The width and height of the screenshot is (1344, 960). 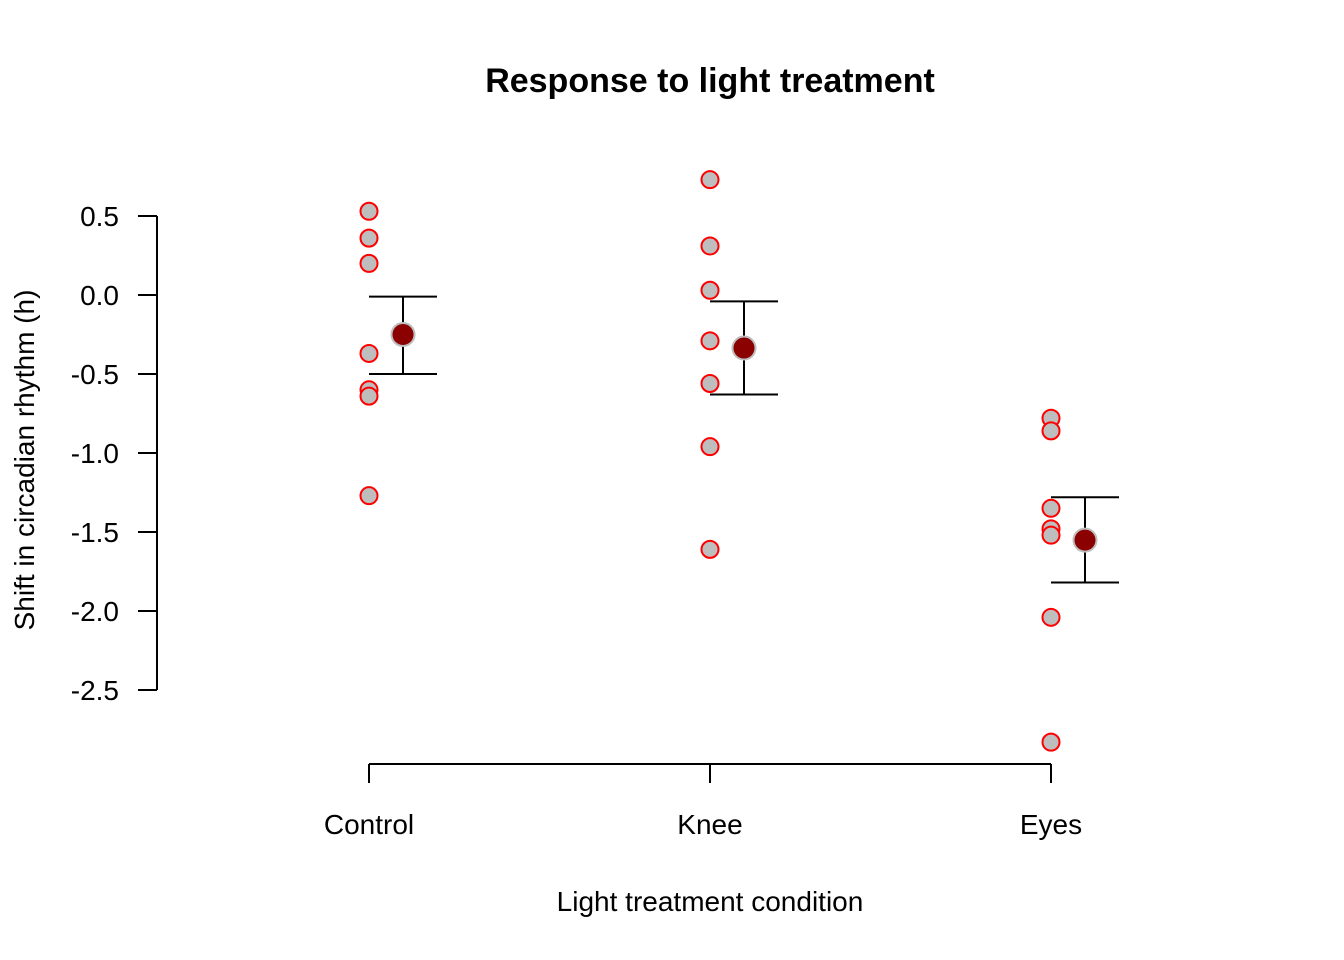 What do you see at coordinates (95, 374) in the screenshot?
I see `y-tick-label: -0.5` at bounding box center [95, 374].